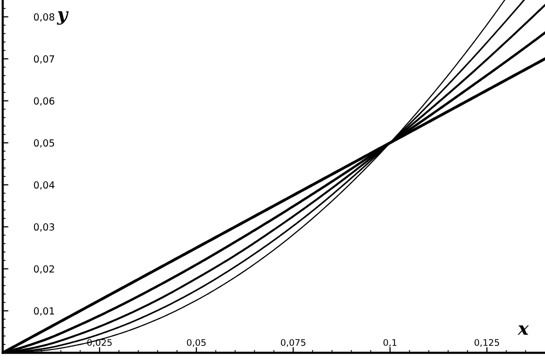 Image resolution: width=545 pixels, height=360 pixels. Describe the element at coordinates (389, 343) in the screenshot. I see `x-tick-label: 0,1` at that location.